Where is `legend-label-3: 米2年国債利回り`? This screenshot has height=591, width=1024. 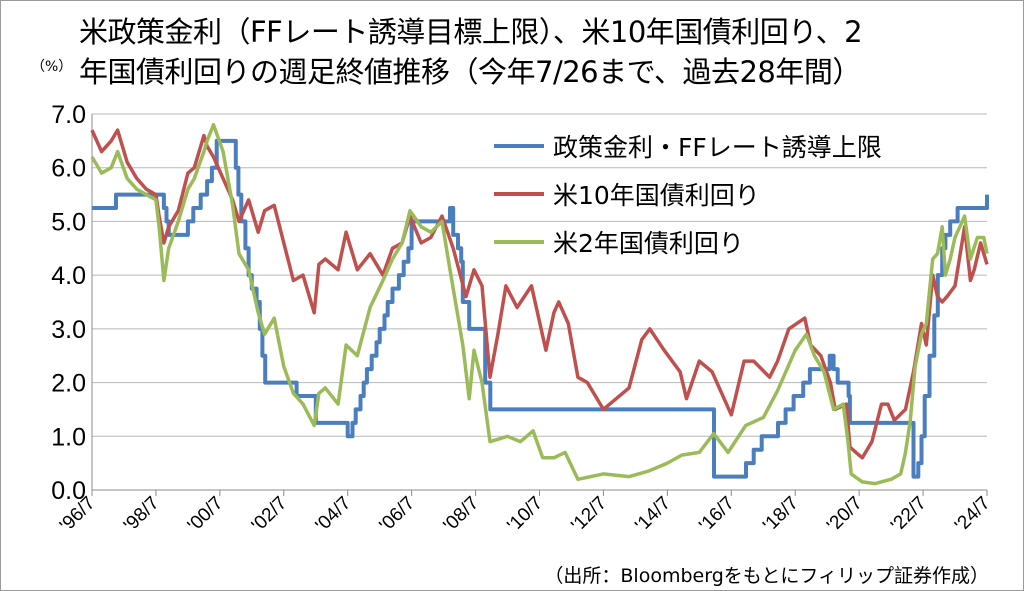
legend-label-3: 米2年国債利回り is located at coordinates (648, 243).